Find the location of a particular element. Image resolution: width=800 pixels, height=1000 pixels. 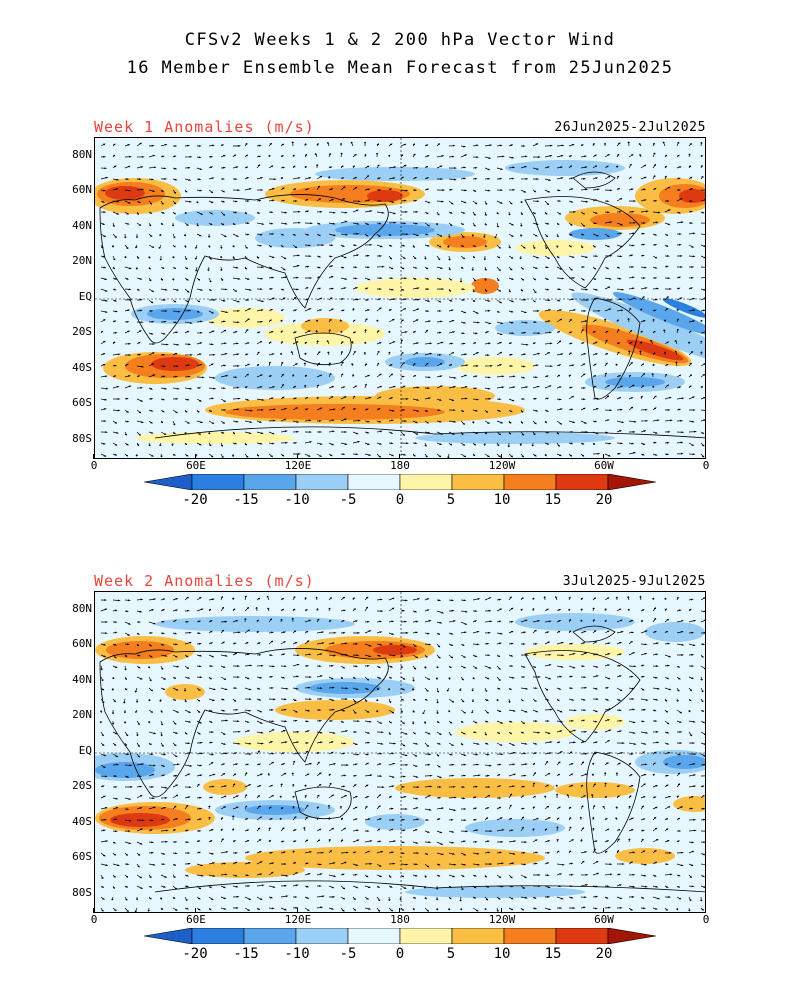

week1-panel-title: Week 1 Anomalies (m/s) is located at coordinates (204, 127).